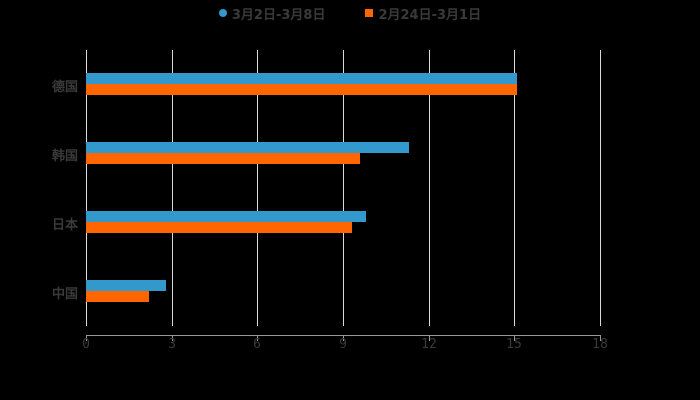 The width and height of the screenshot is (700, 400). Describe the element at coordinates (64, 156) in the screenshot. I see `y-category-label: 韩国` at that location.